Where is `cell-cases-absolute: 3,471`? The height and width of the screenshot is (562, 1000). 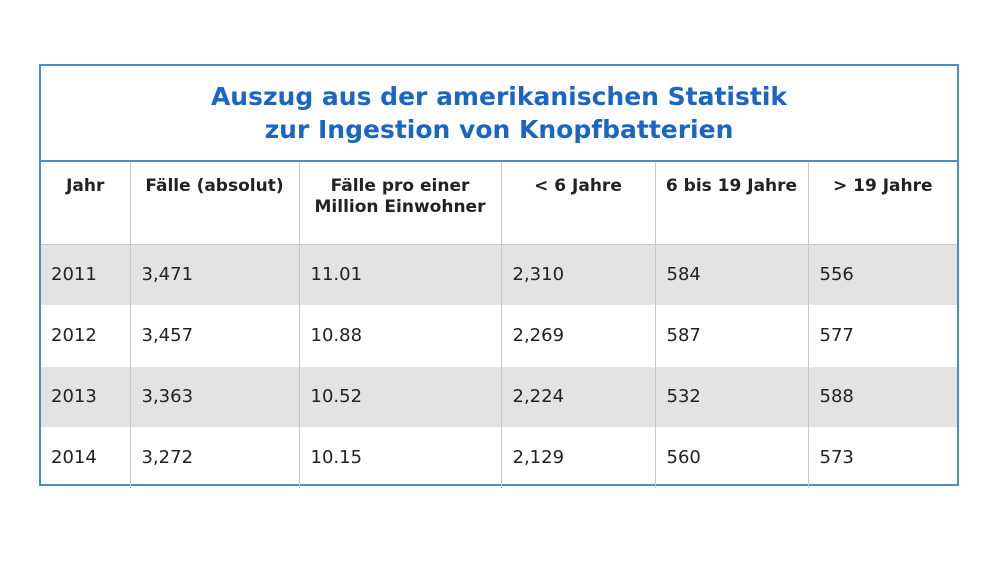 cell-cases-absolute: 3,471 is located at coordinates (214, 274).